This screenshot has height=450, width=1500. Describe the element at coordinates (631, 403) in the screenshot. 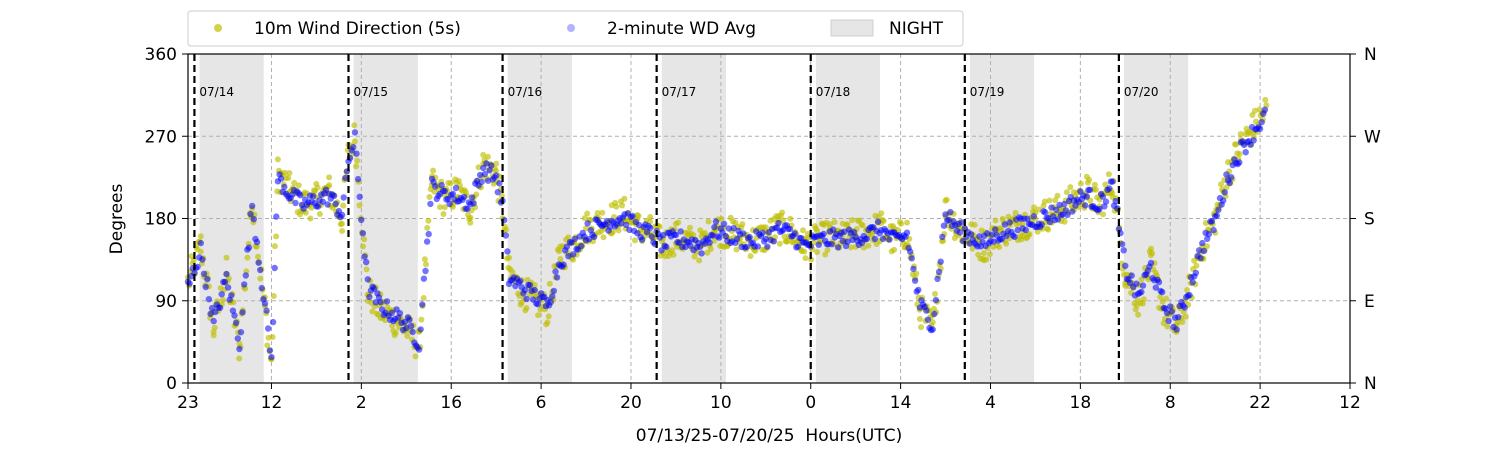

I see `x-tick-label-5: 20` at that location.